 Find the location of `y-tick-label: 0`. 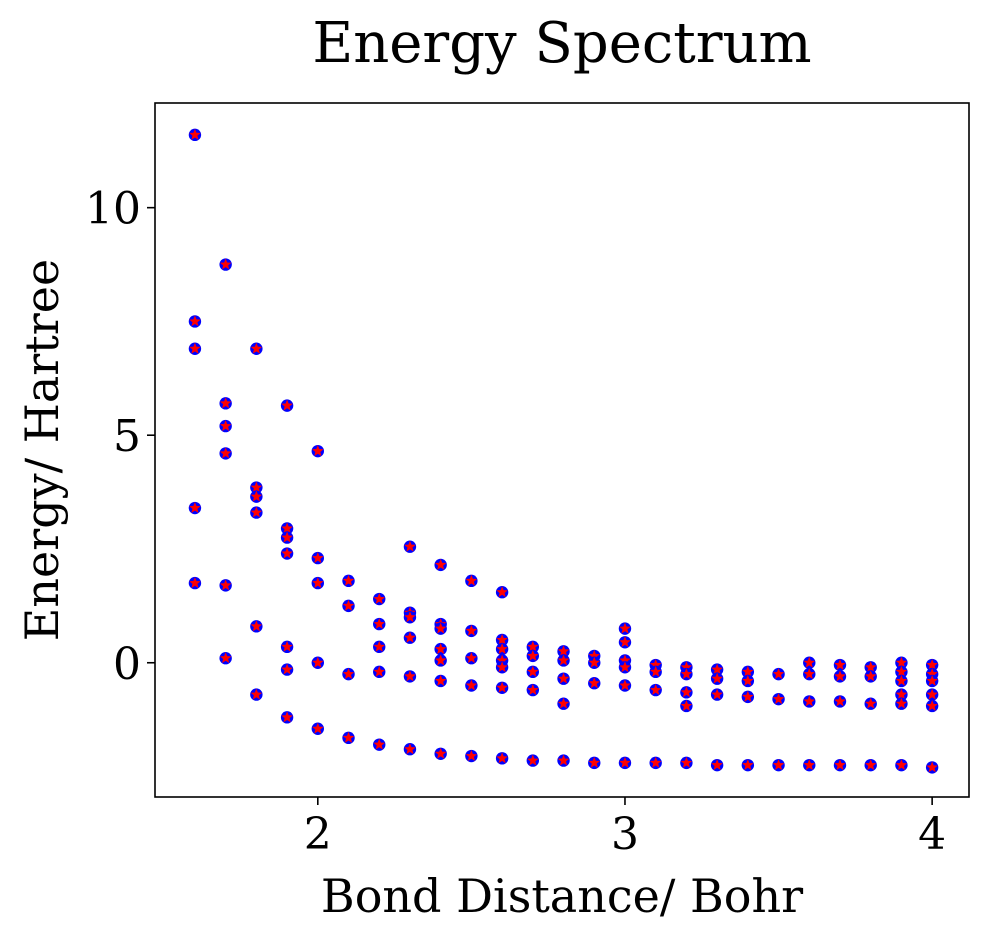

y-tick-label: 0 is located at coordinates (127, 664).